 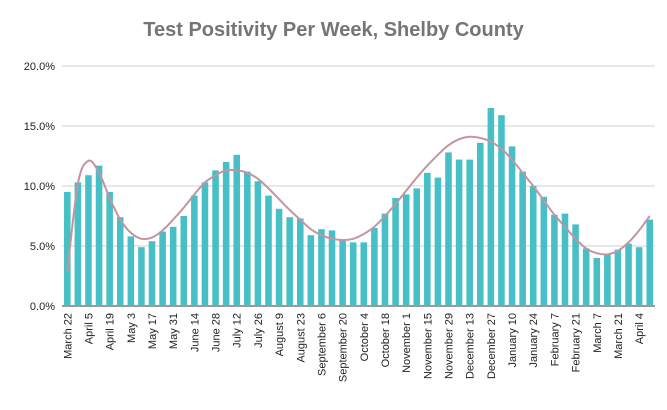 I want to click on y-tick-label: 5.0%, so click(x=42, y=247).